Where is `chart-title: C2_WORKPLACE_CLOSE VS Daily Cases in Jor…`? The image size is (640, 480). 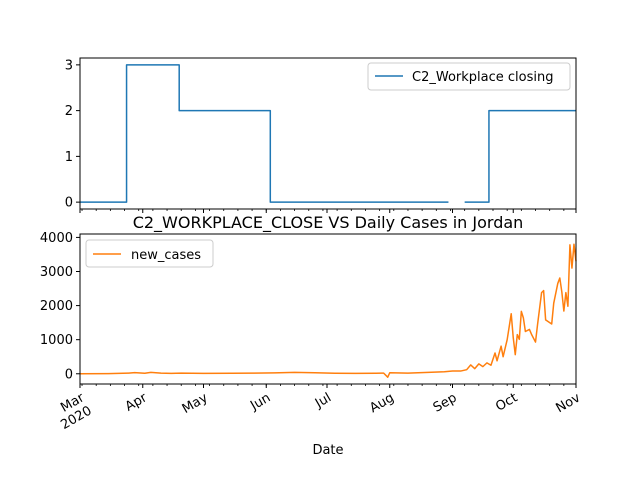
chart-title: C2_WORKPLACE_CLOSE VS Daily Cases in Jor… is located at coordinates (328, 223).